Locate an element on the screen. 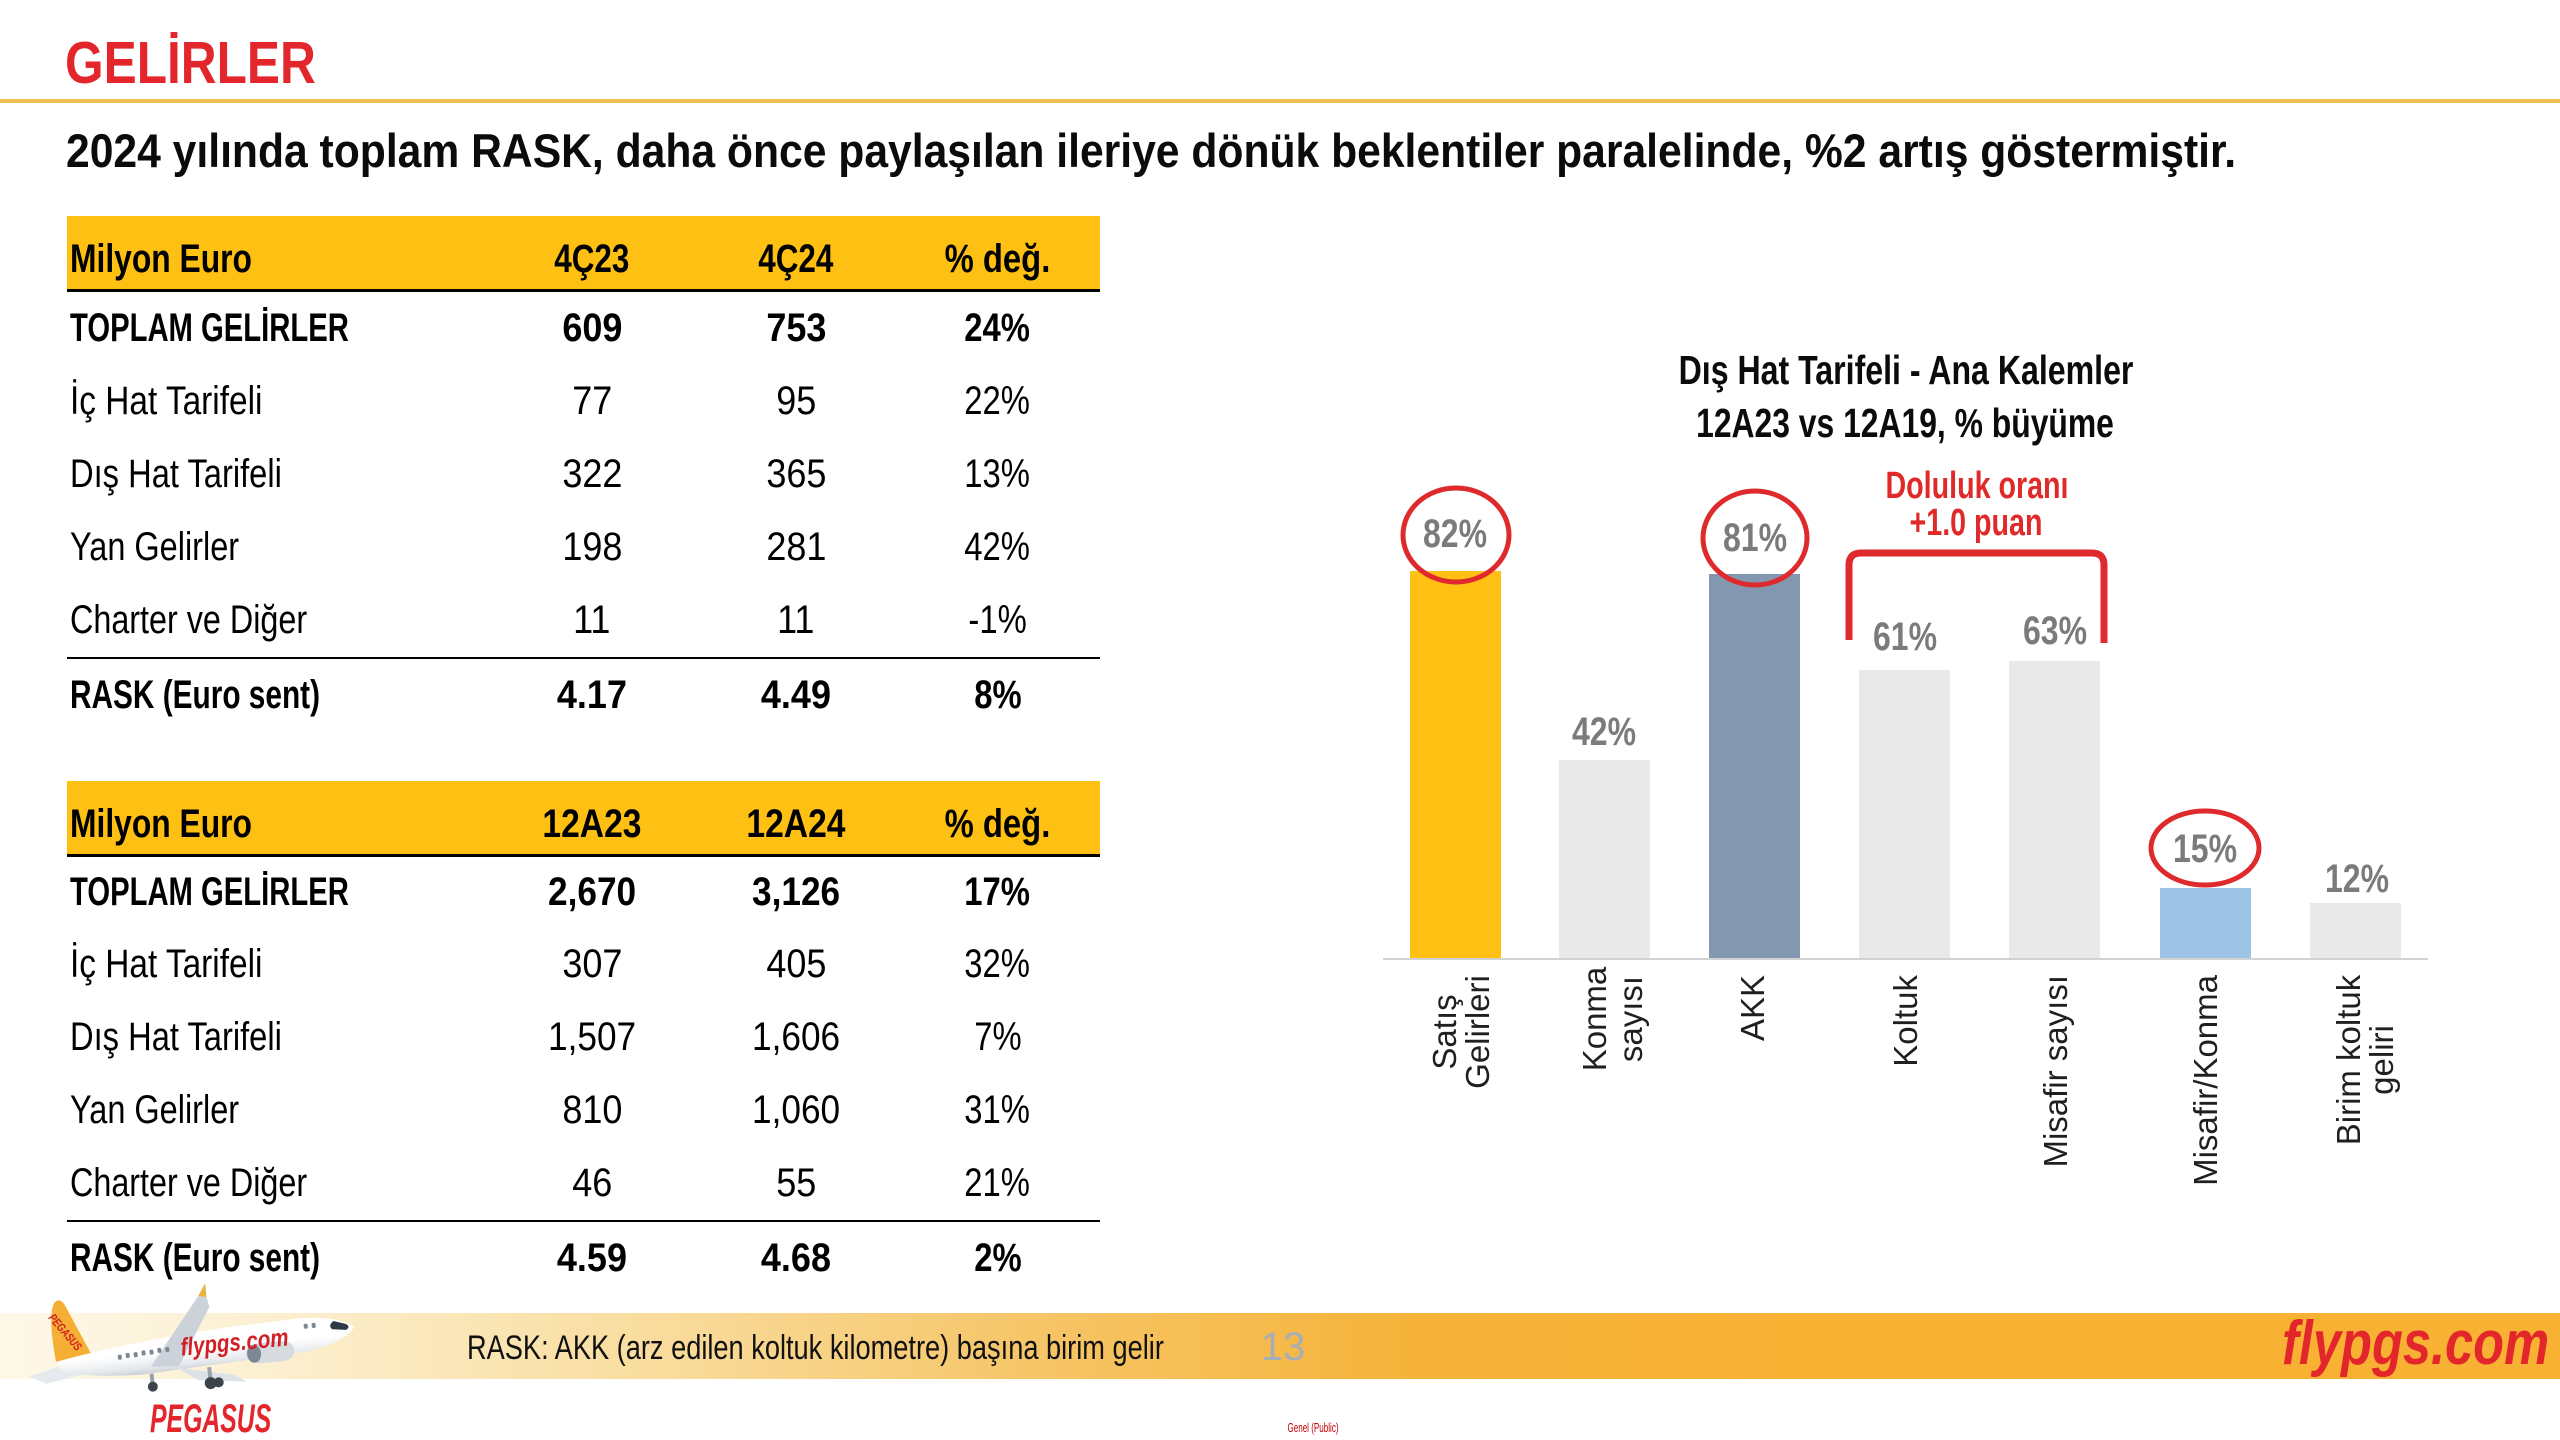 The width and height of the screenshot is (2560, 1440). svg-text: 12% is located at coordinates (2357, 878).